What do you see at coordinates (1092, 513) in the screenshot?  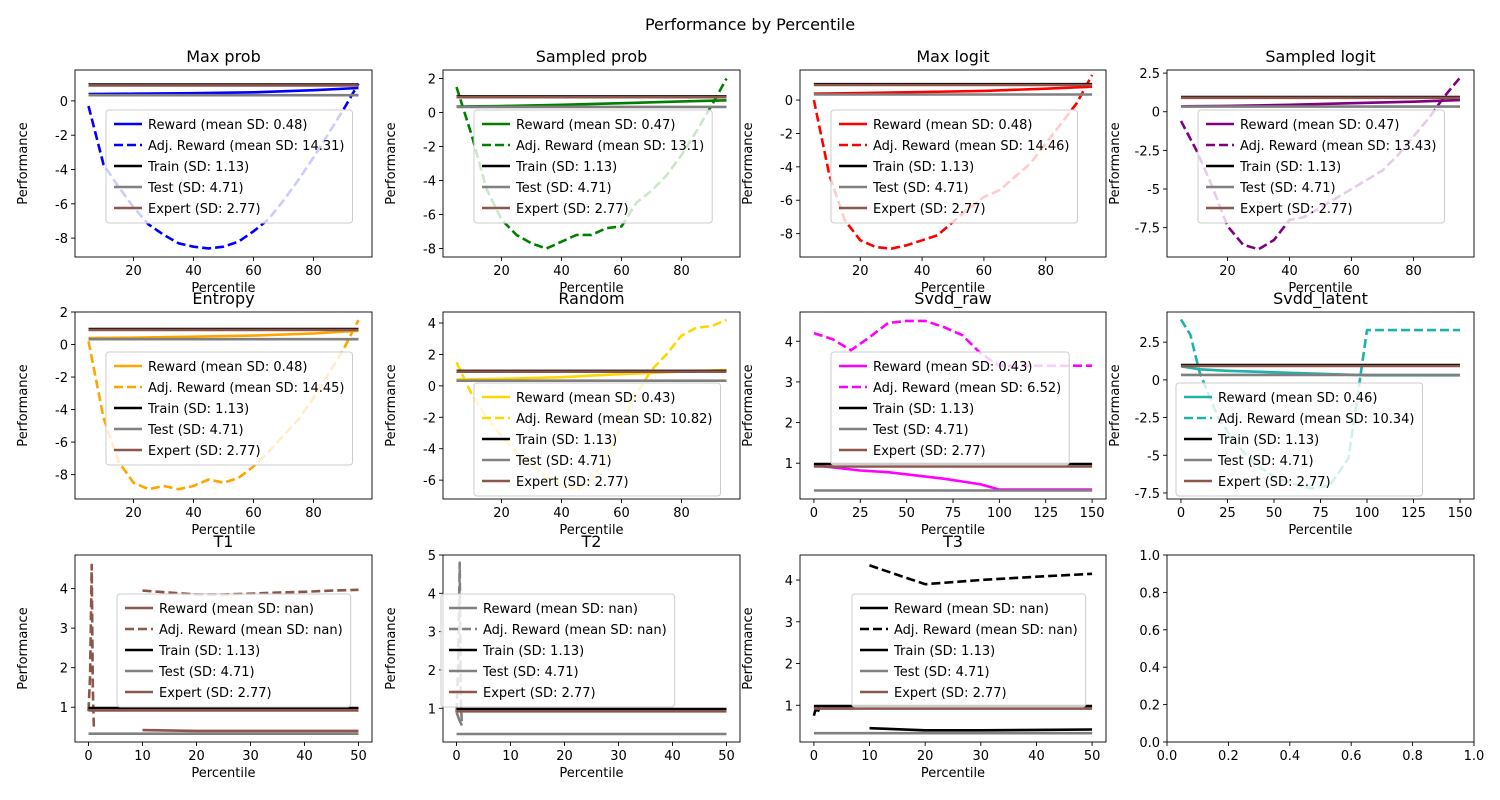 I see `x-tick-label: 150` at bounding box center [1092, 513].